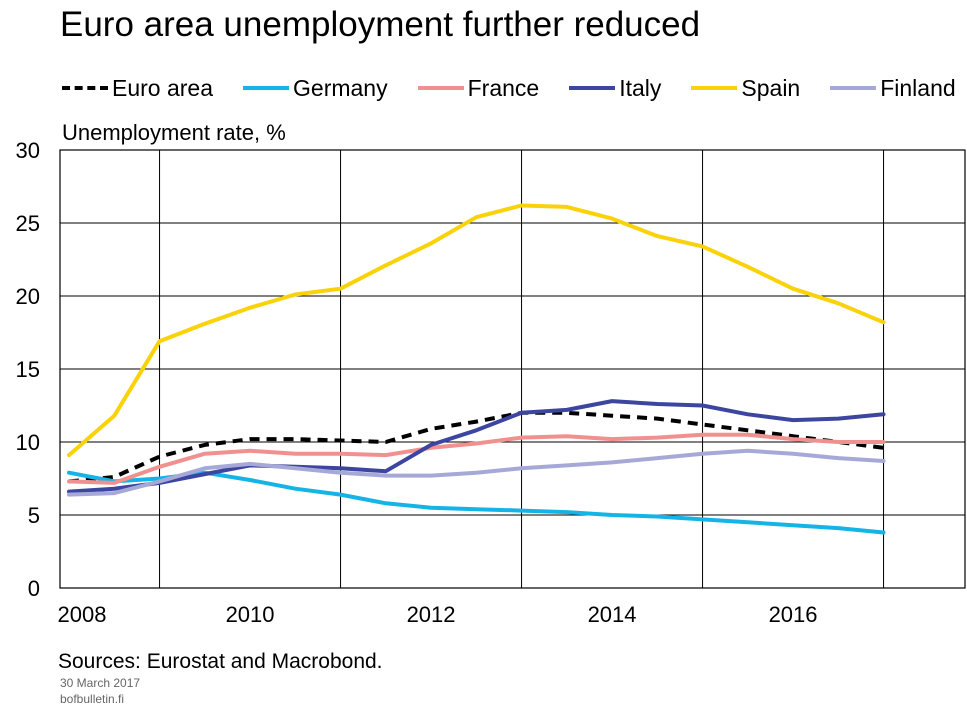  What do you see at coordinates (793, 614) in the screenshot?
I see `x-tick-label: 2016` at bounding box center [793, 614].